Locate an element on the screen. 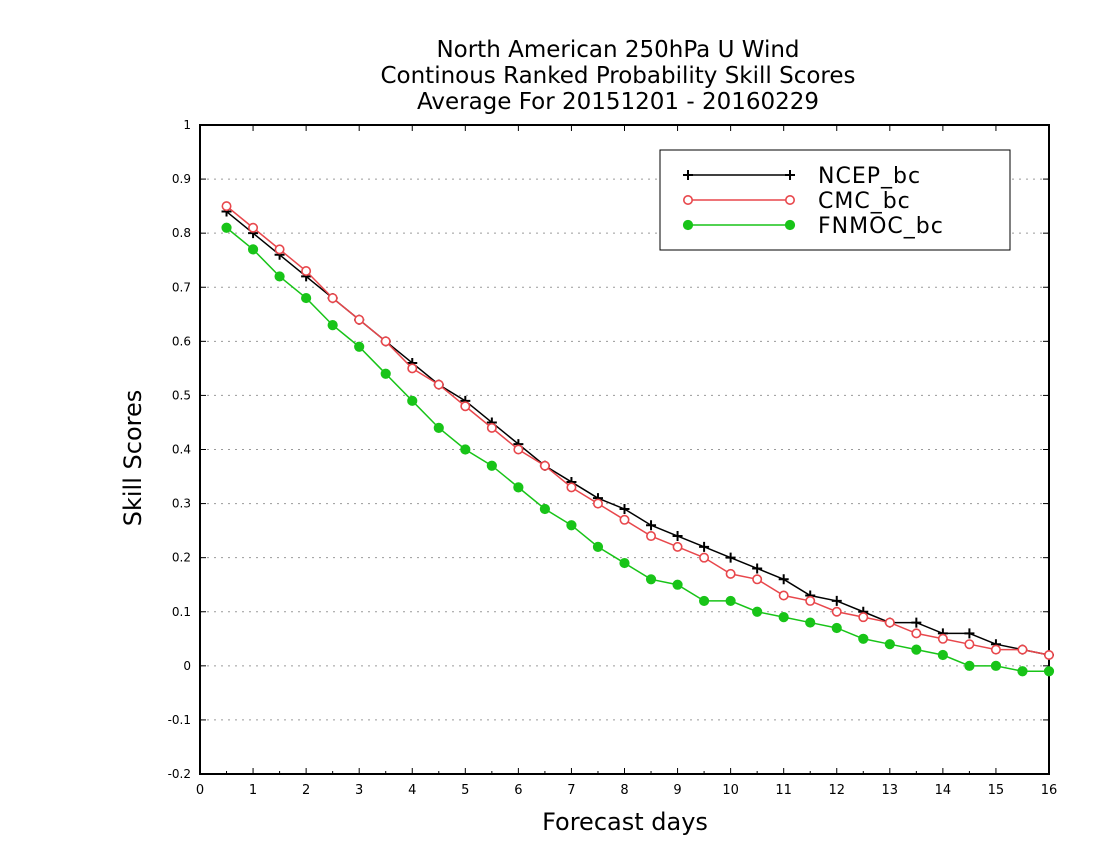 This screenshot has height=850, width=1100. x-tick-label: 1 is located at coordinates (253, 790).